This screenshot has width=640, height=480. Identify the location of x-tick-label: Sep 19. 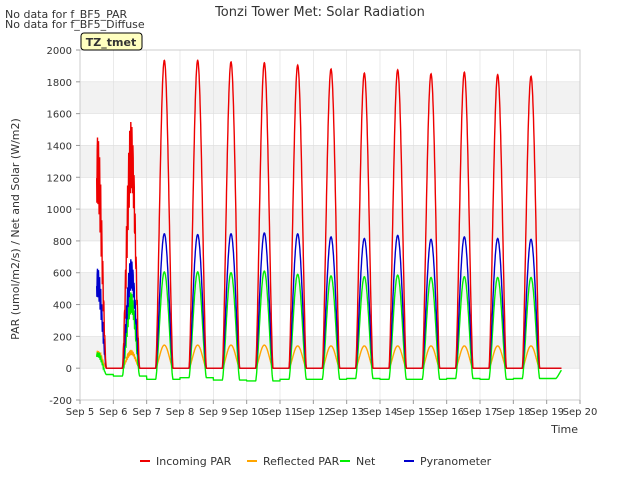
(546, 412).